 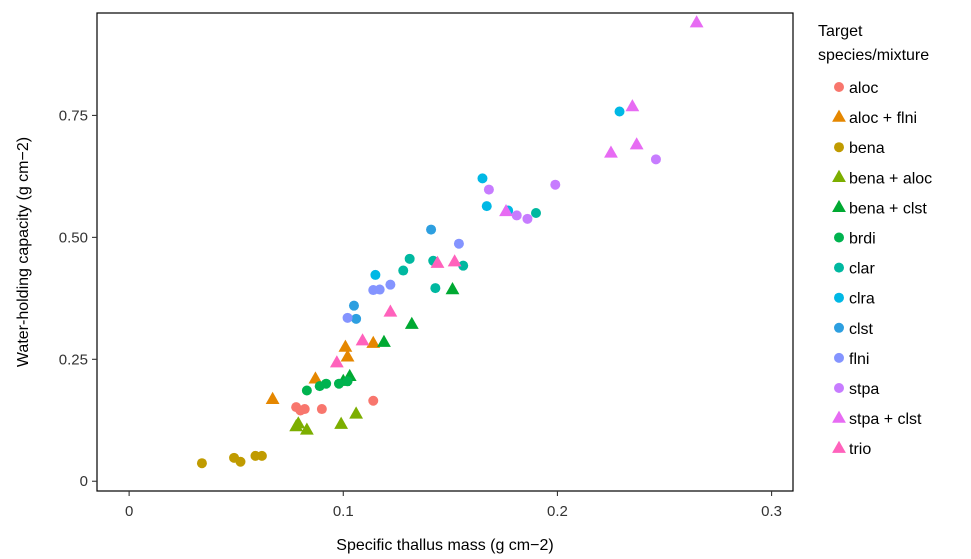 I want to click on y-axis: 0 0.25 0.50 0.75, so click(x=78, y=298).